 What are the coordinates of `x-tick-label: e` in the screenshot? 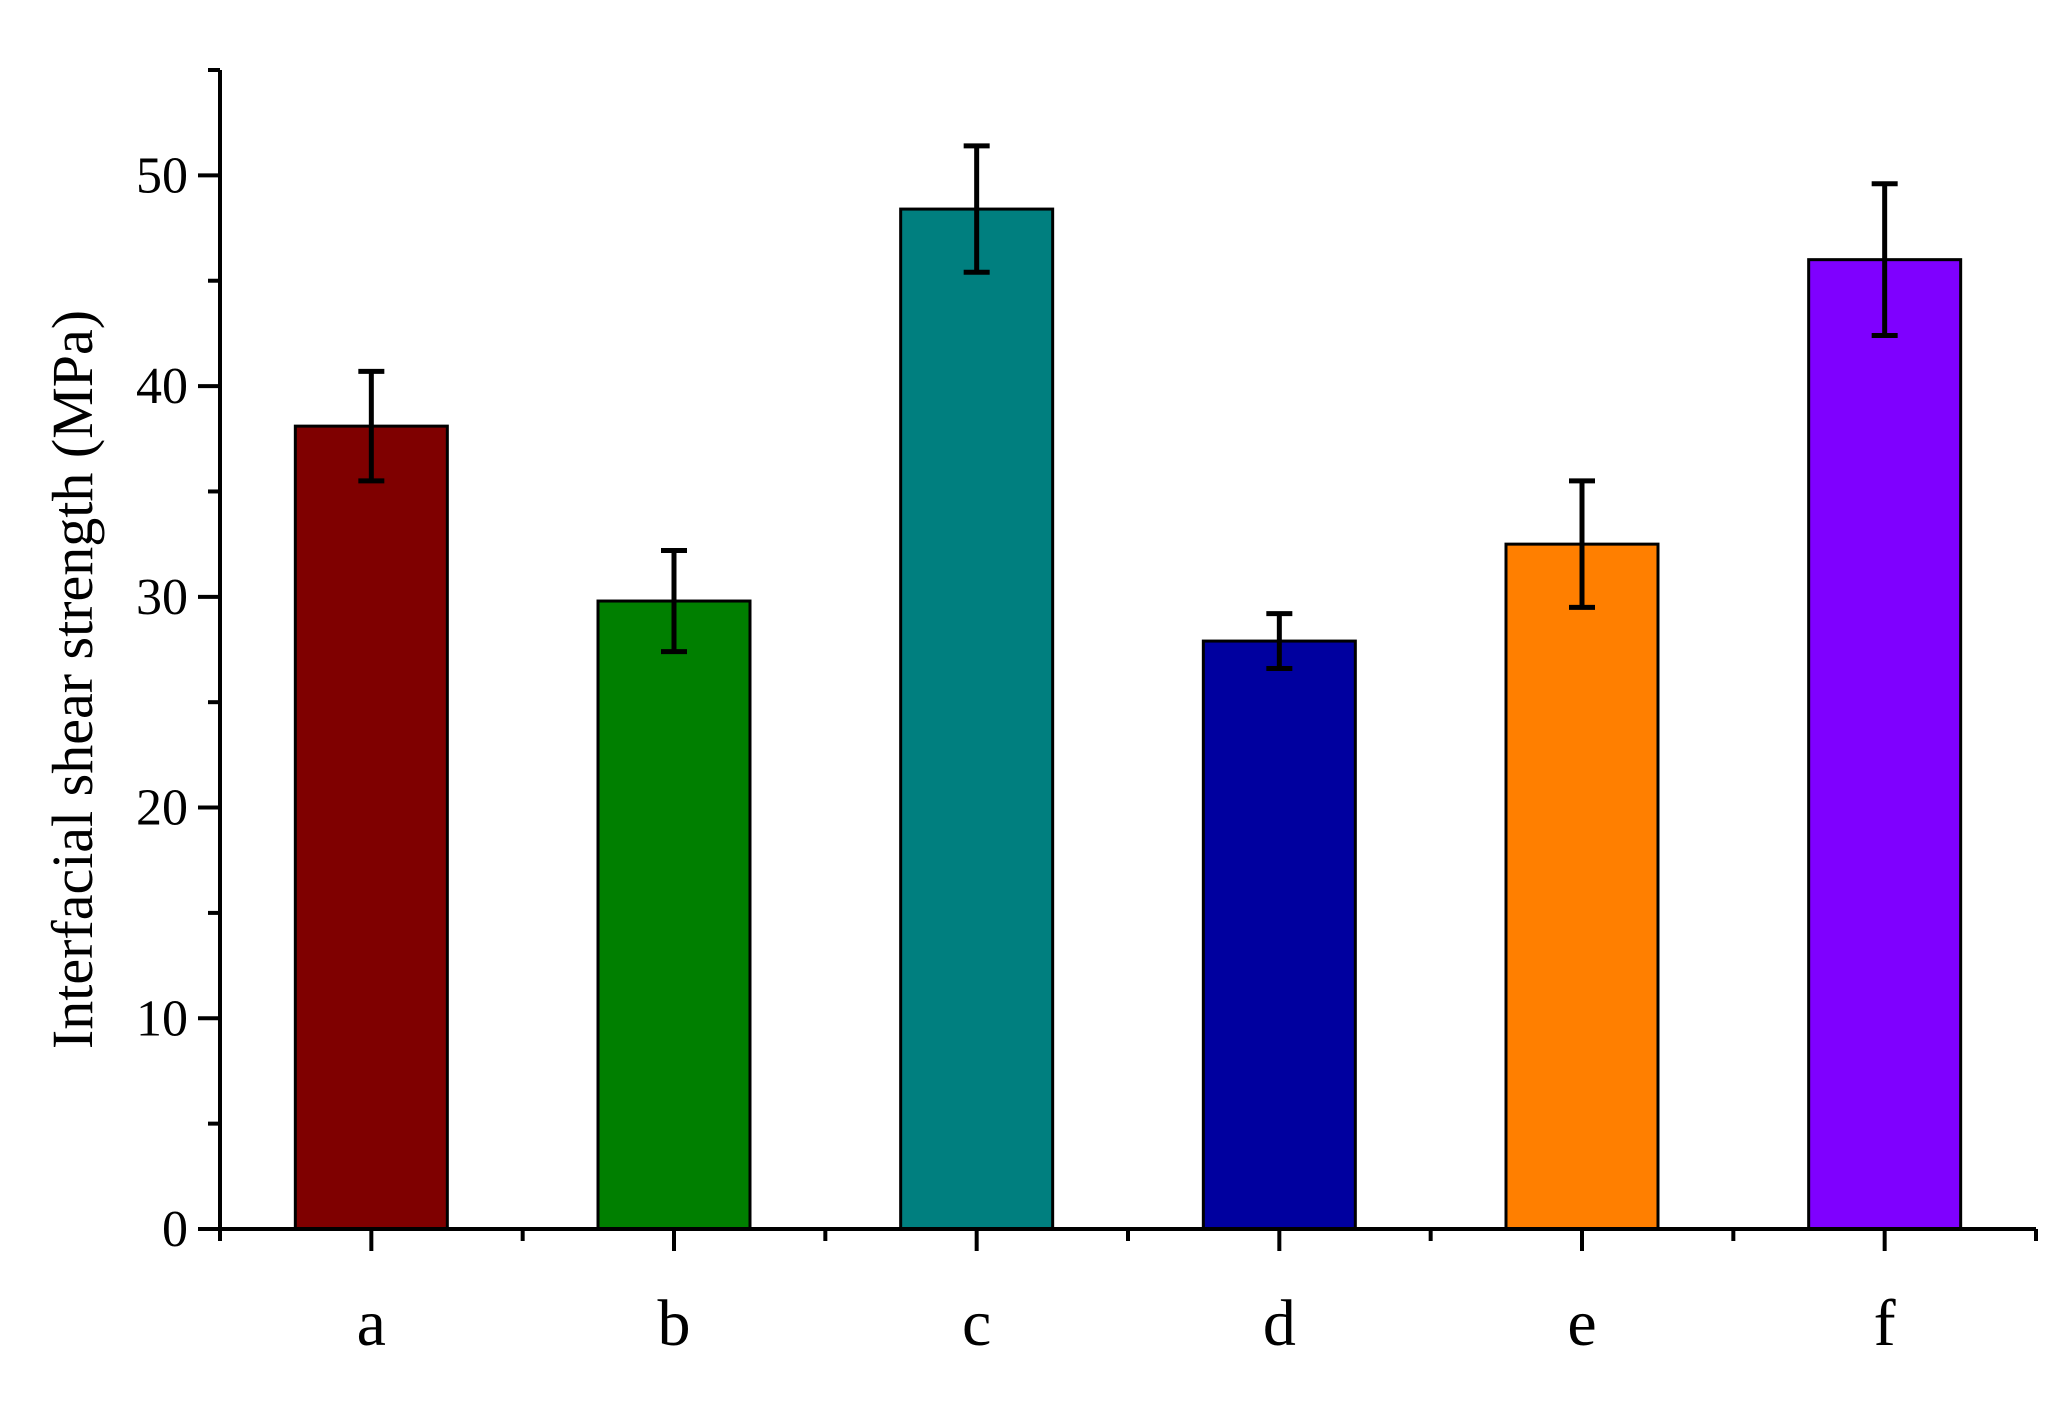 It's located at (1581, 1323).